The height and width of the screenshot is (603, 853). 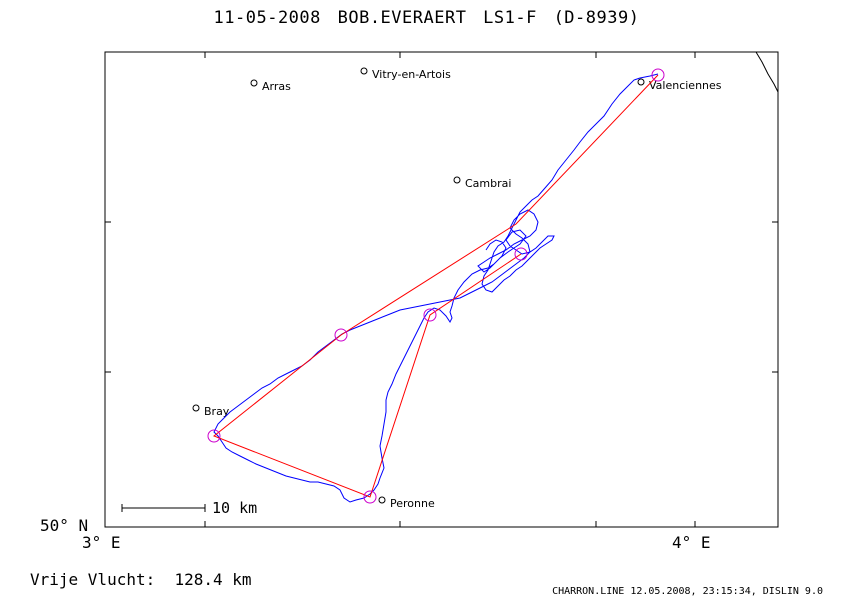 I want to click on lon-label-3: 3° E, so click(x=101, y=542).